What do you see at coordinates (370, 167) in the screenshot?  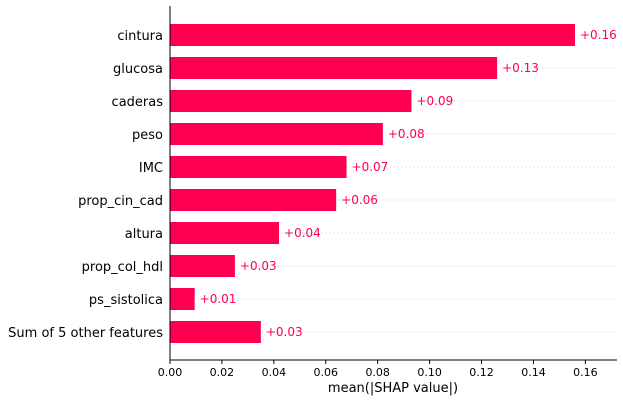 I see `value-label: +0.07` at bounding box center [370, 167].